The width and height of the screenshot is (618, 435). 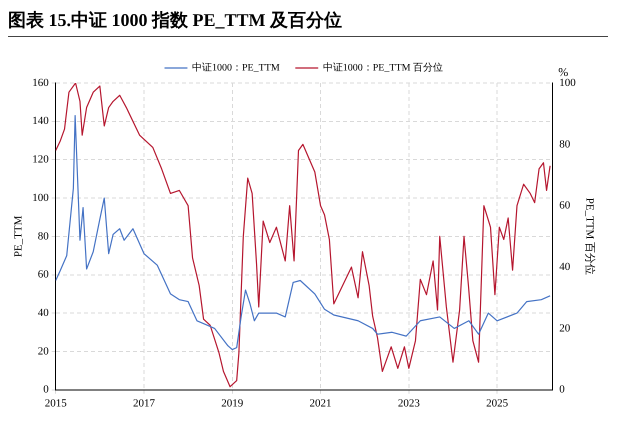 I want to click on x-tick-label: 2019, so click(x=232, y=403).